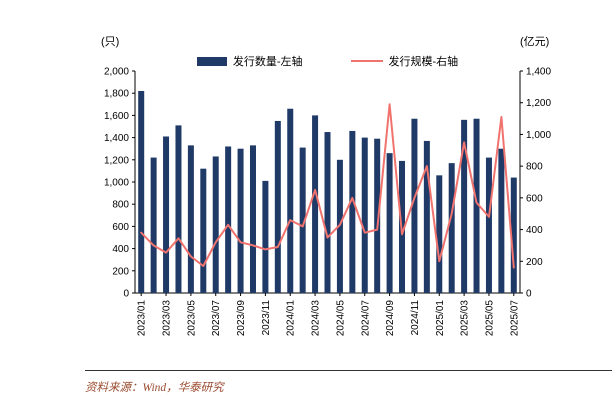  Describe the element at coordinates (534, 262) in the screenshot. I see `right-tick-label: 200` at that location.